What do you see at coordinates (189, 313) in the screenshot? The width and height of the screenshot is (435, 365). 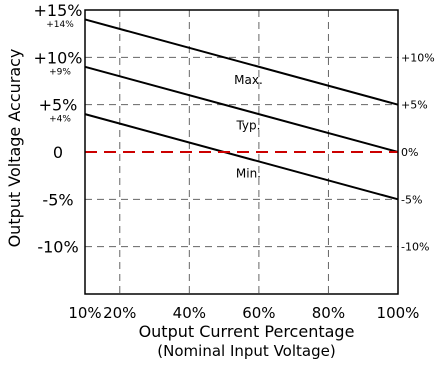 I see `x-tick-label: 40%` at bounding box center [189, 313].